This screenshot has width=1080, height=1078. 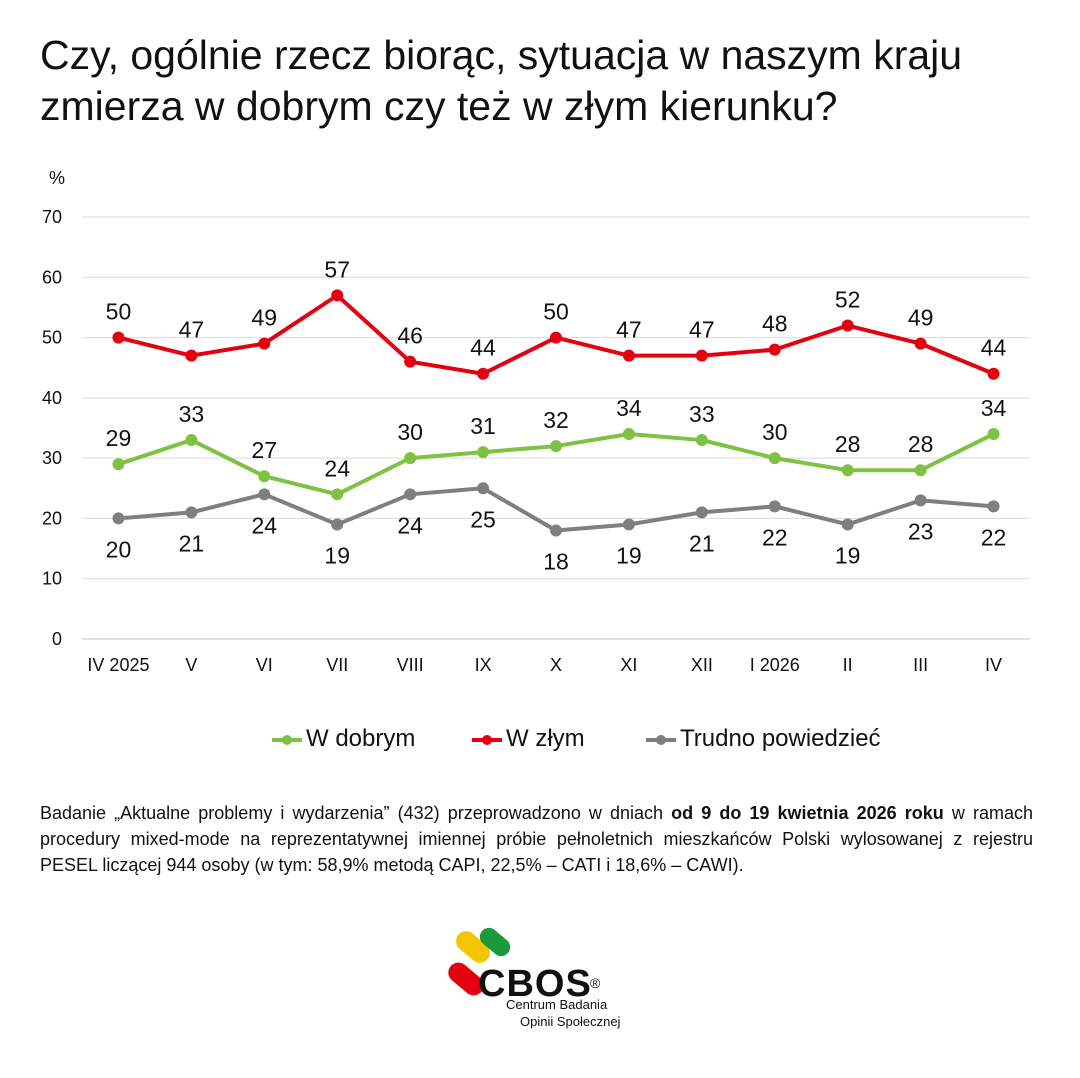 I want to click on series-3: 20 21 24 19 24 25 18 19 21 22 19 23 22, so click(x=556, y=528).